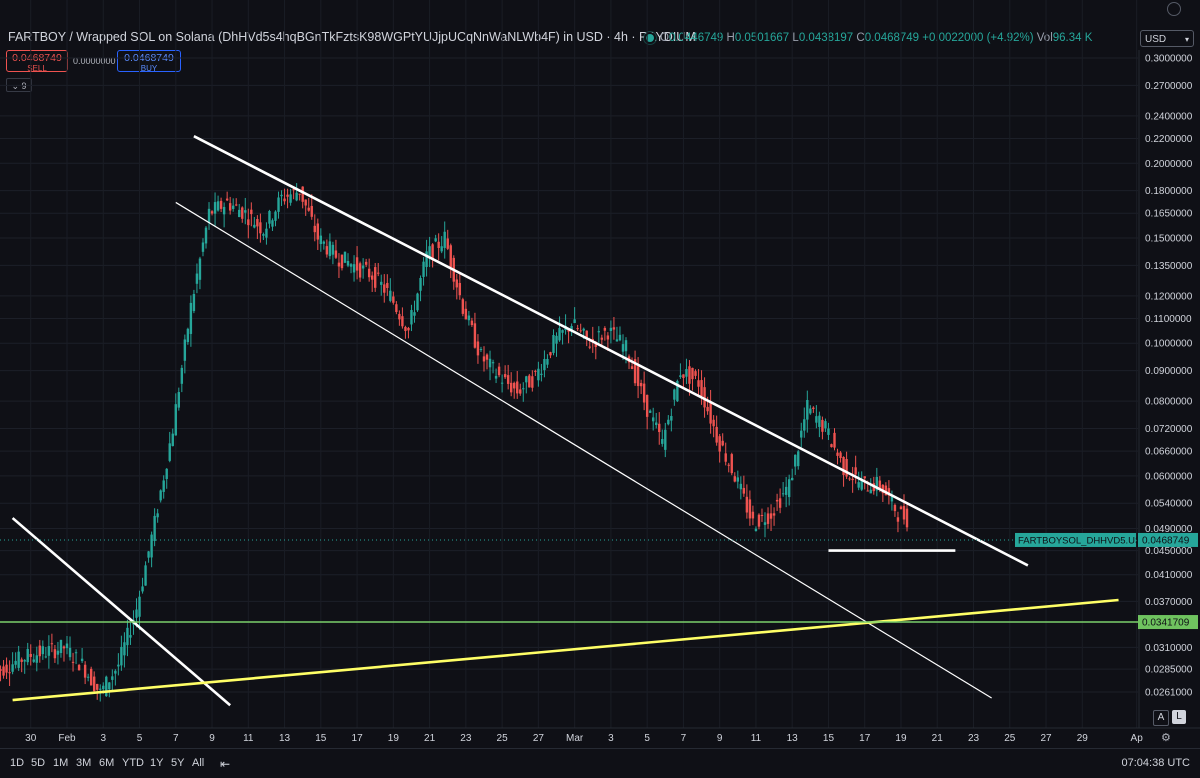 Image resolution: width=1200 pixels, height=778 pixels. What do you see at coordinates (1075, 539) in the screenshot?
I see `symbol-price-badge` at bounding box center [1075, 539].